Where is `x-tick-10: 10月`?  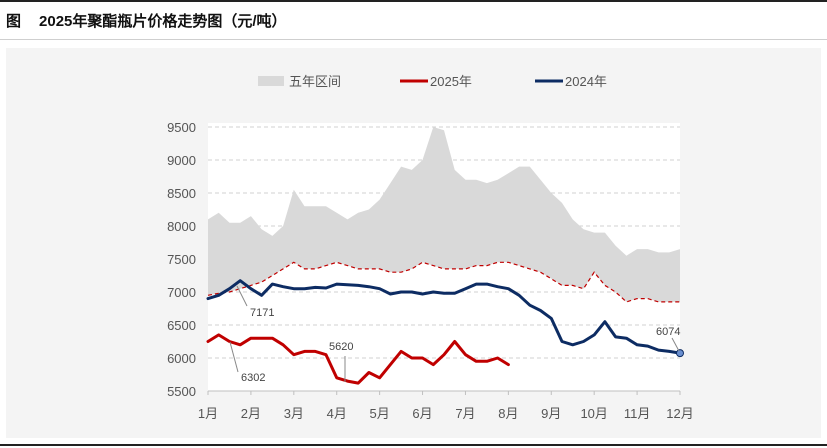 x-tick-10: 10月 is located at coordinates (593, 413).